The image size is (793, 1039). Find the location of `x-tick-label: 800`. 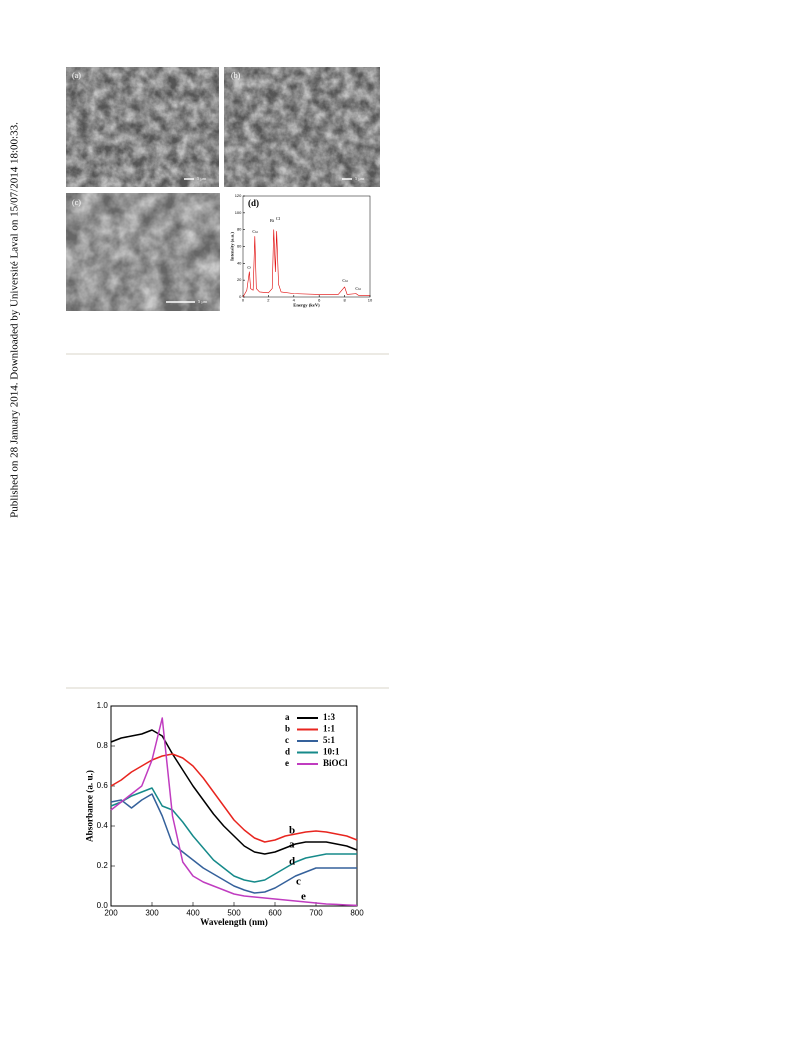

x-tick-label: 800 is located at coordinates (357, 912).